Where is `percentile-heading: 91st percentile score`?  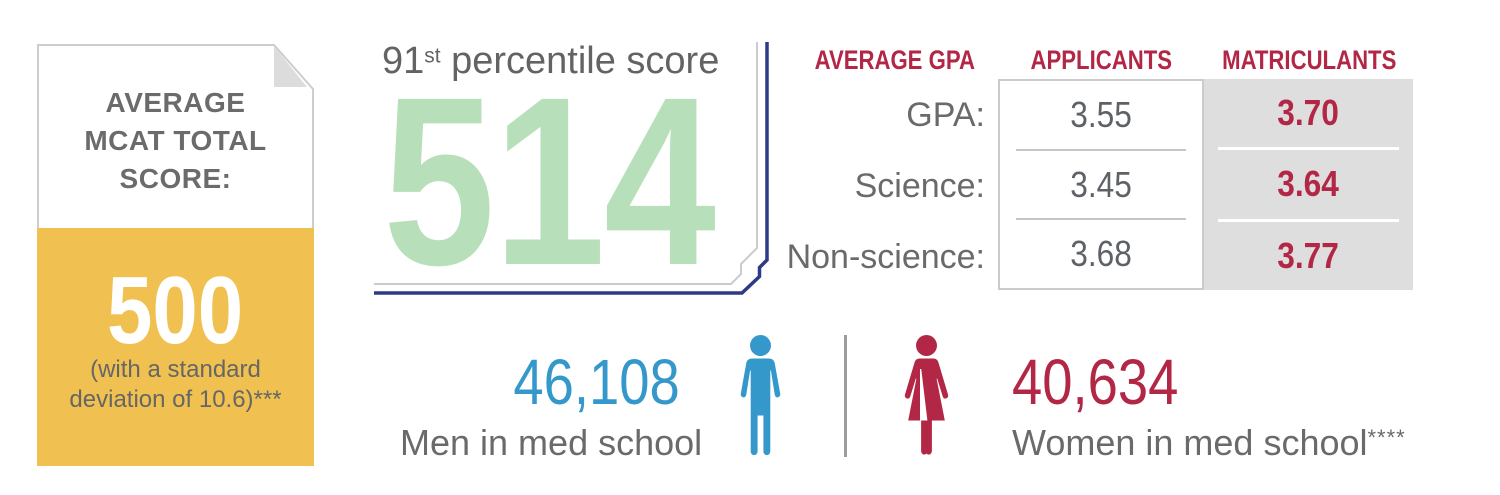
percentile-heading: 91st percentile score is located at coordinates (550, 61).